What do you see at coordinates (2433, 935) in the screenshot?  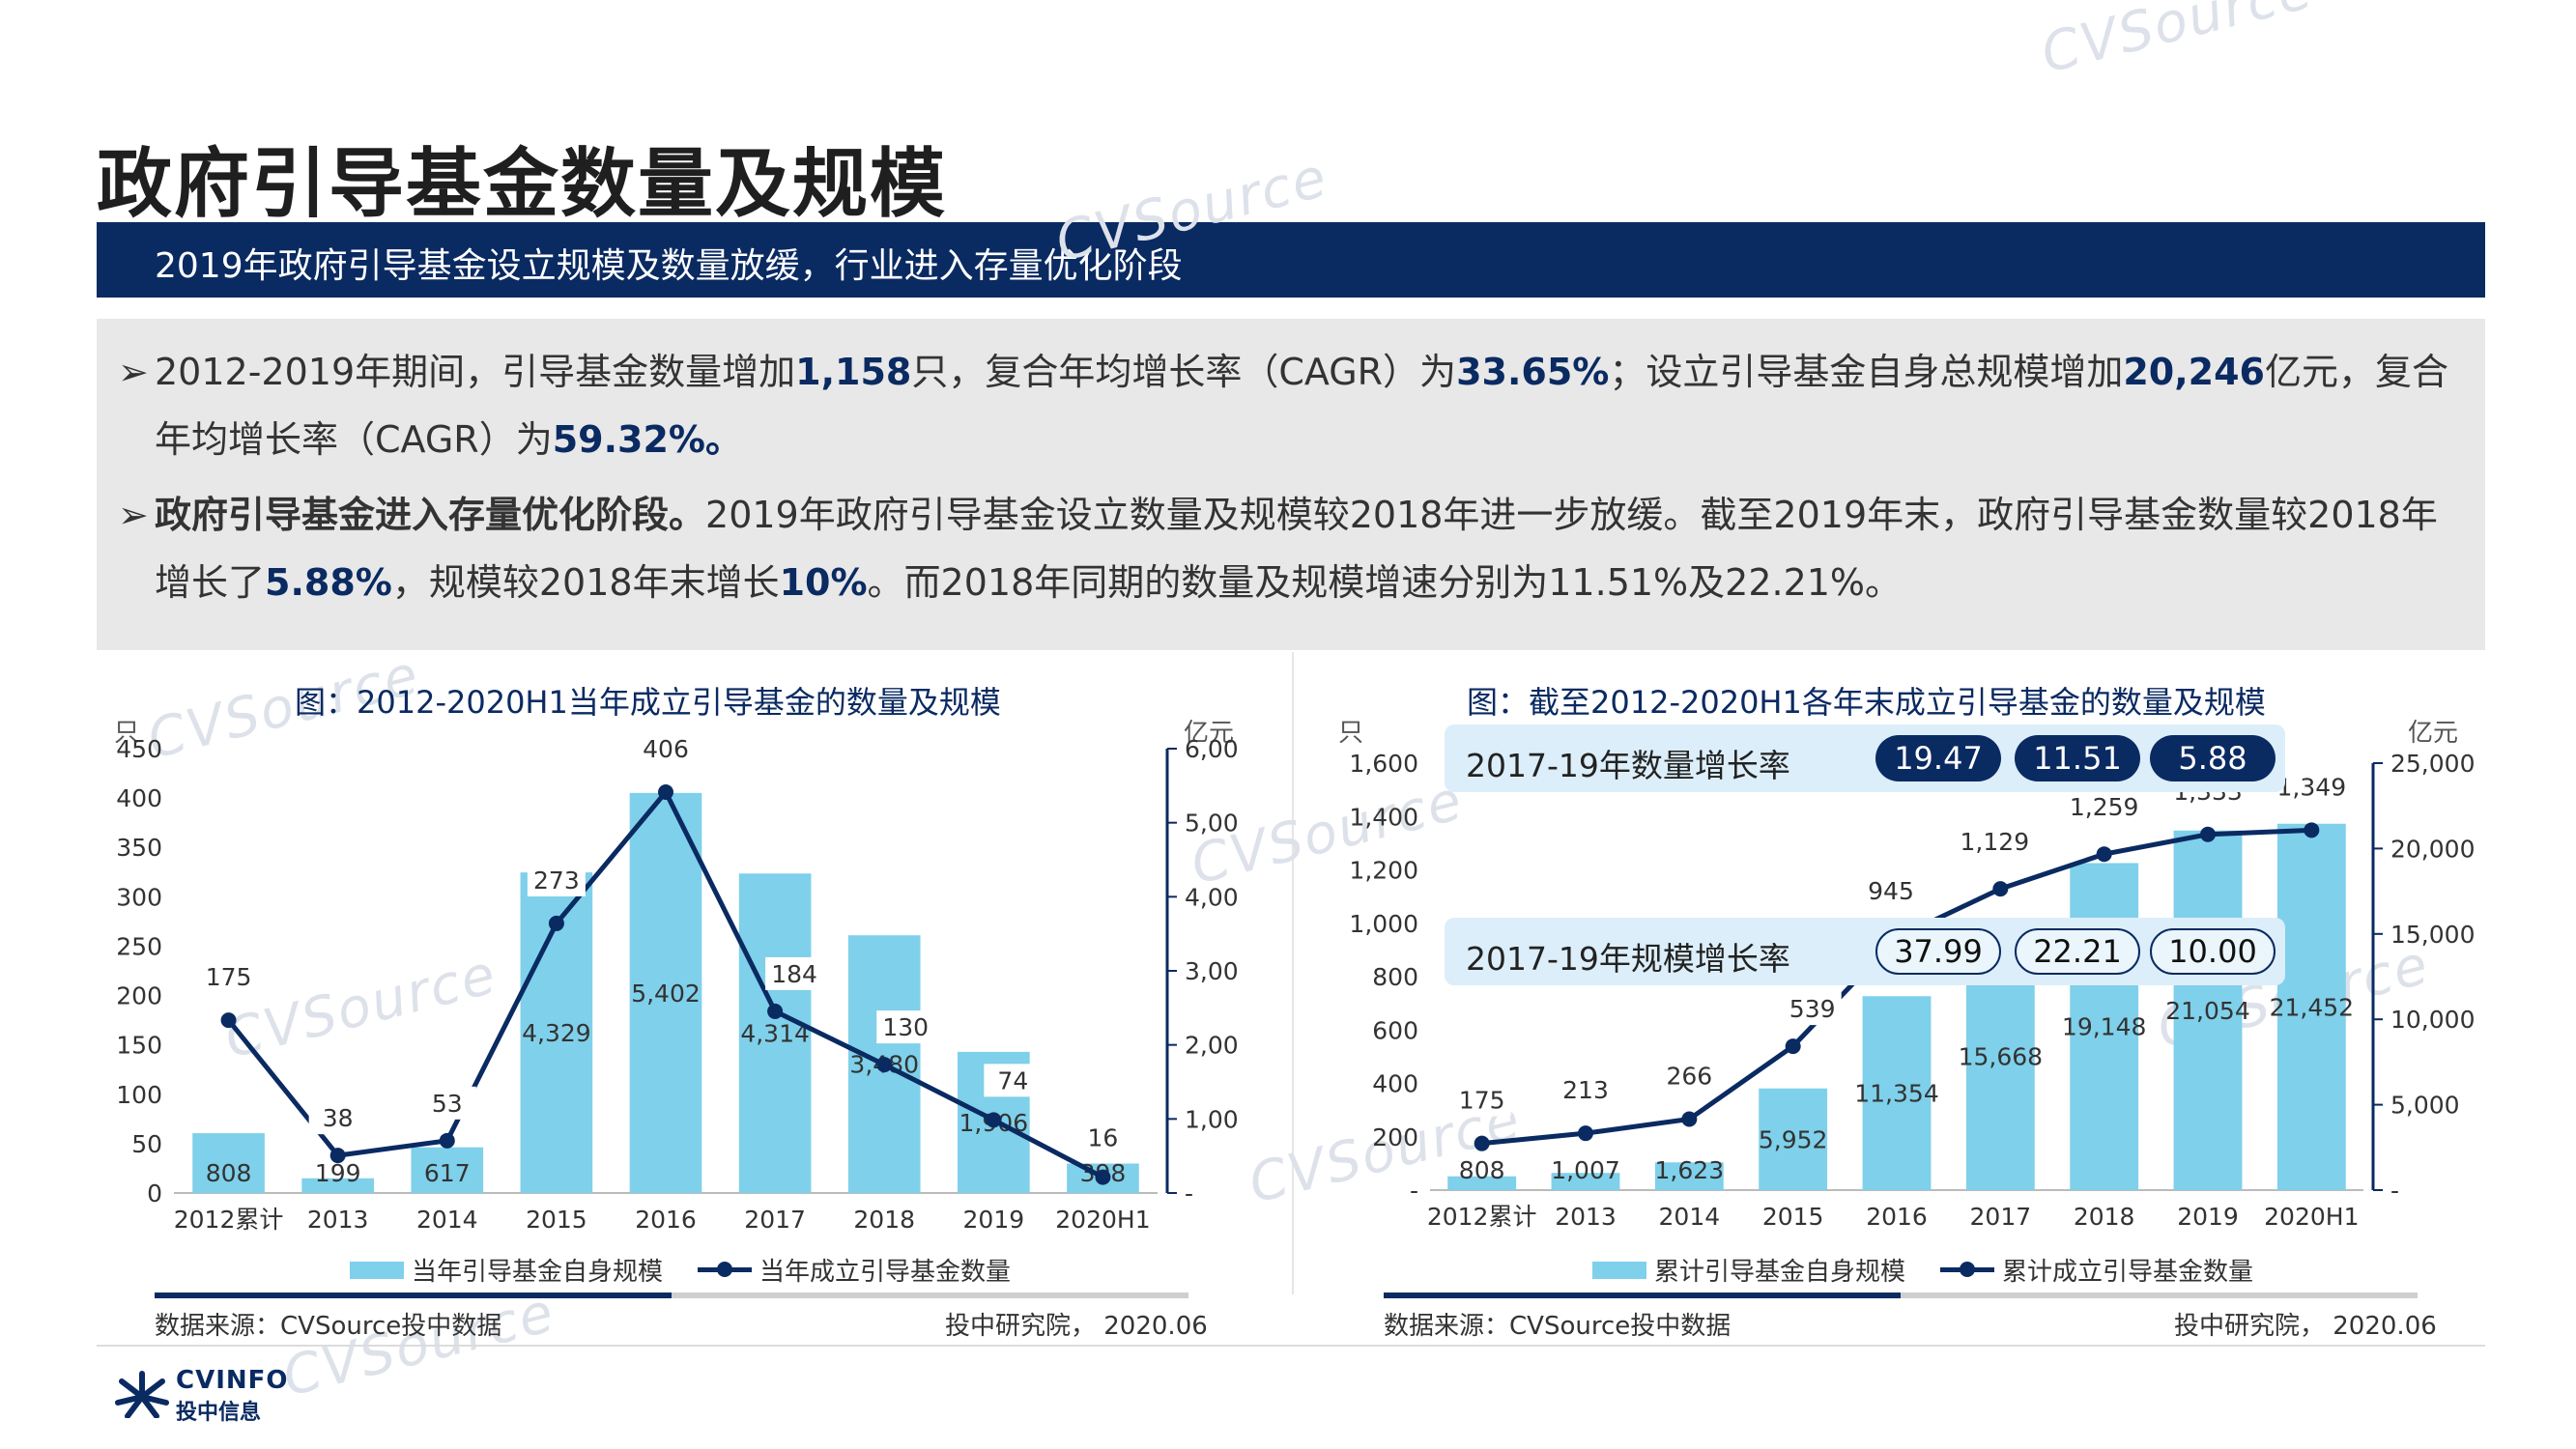 I see `y-right-tick-label: 15,000` at bounding box center [2433, 935].